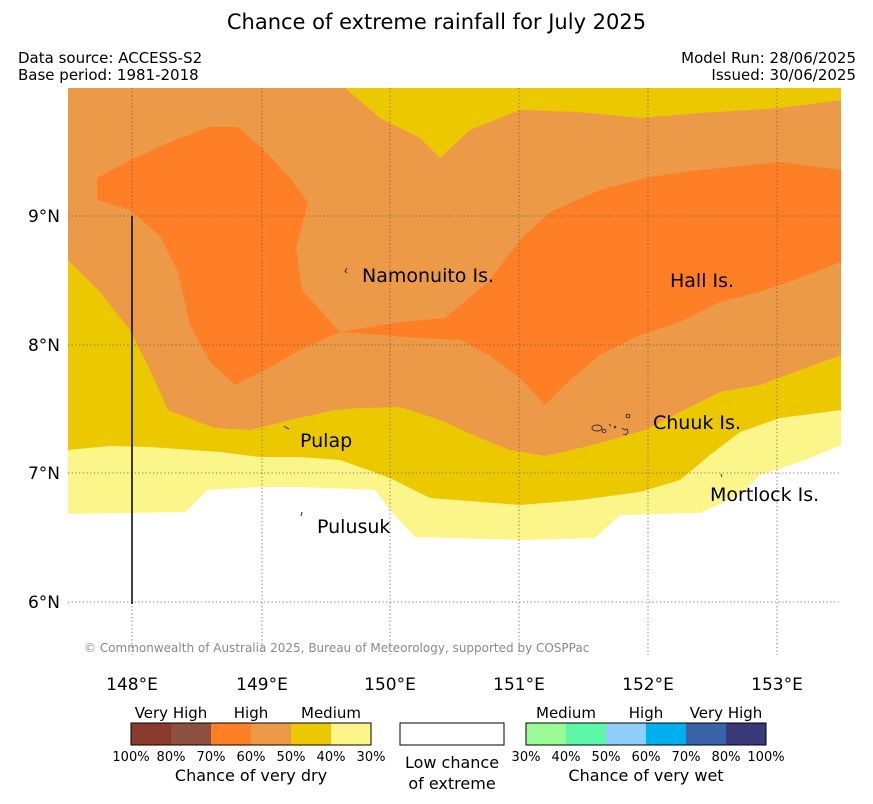 This screenshot has width=873, height=804. What do you see at coordinates (110, 58) in the screenshot?
I see `data-source: Data source: ACCESS-S2` at bounding box center [110, 58].